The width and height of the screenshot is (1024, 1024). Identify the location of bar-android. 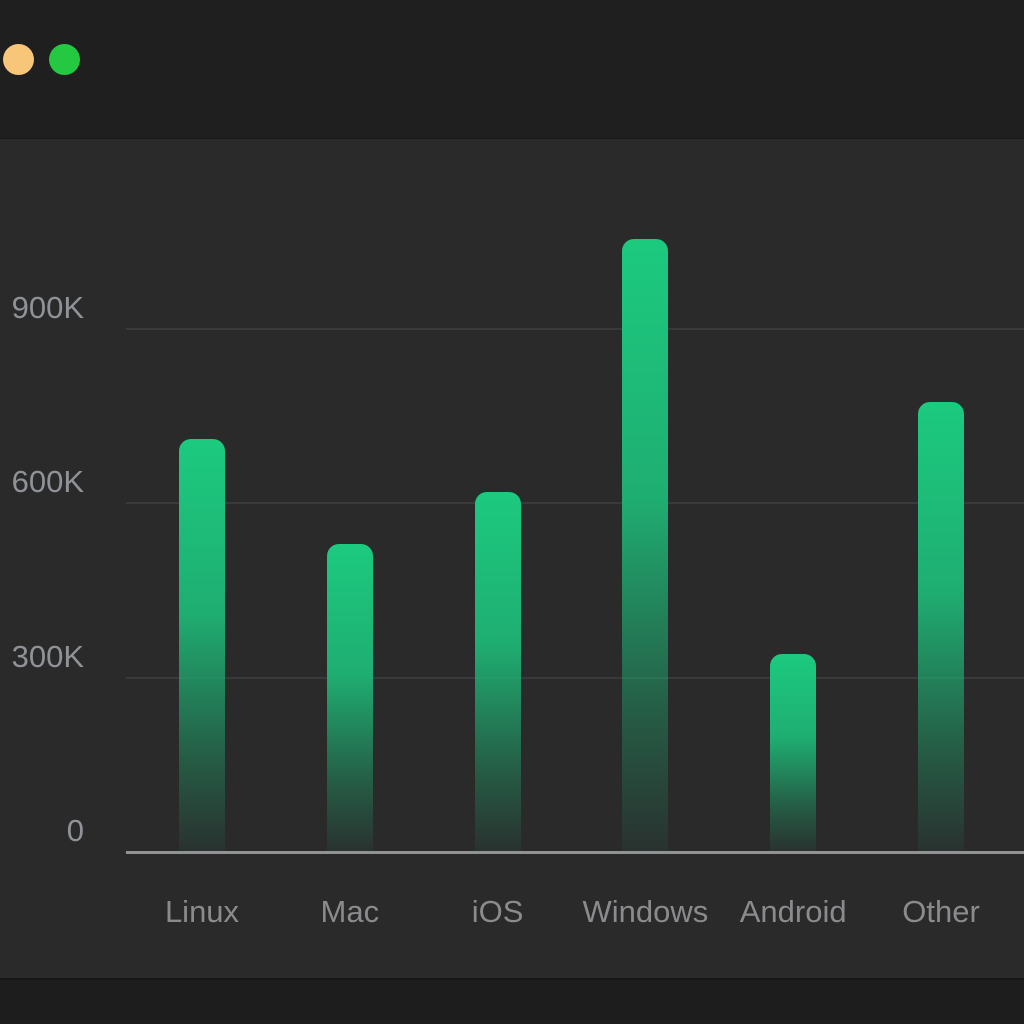
(793, 753).